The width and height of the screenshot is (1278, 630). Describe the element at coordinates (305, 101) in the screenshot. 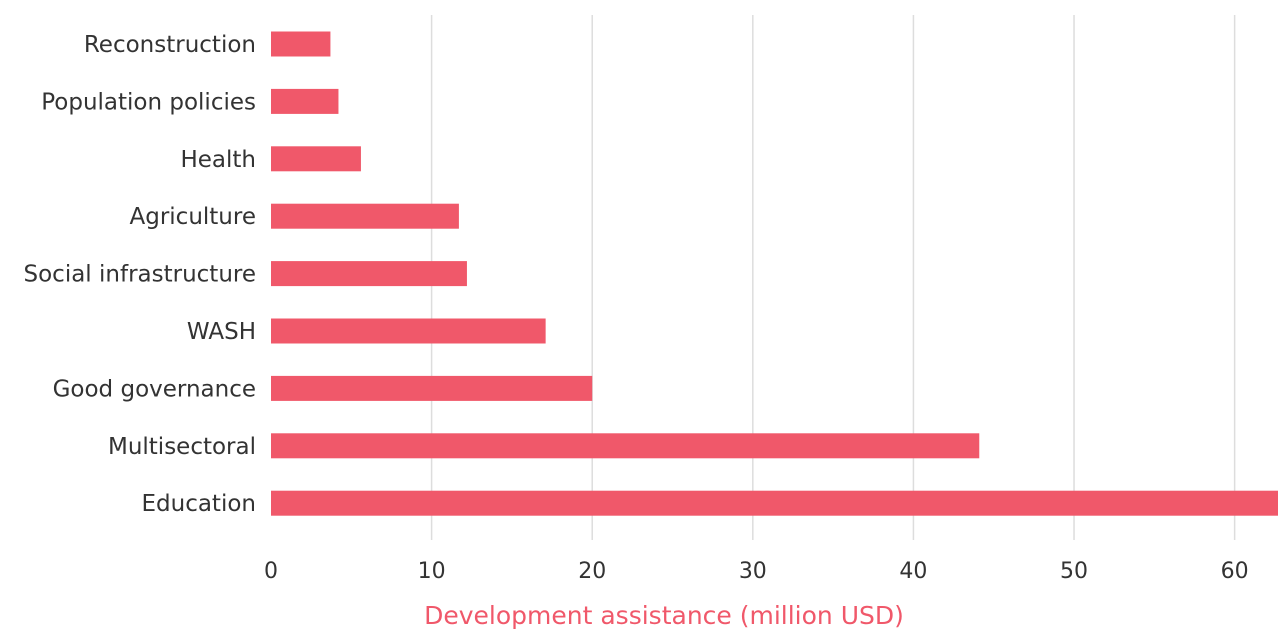

I see `bar-population-policies` at that location.